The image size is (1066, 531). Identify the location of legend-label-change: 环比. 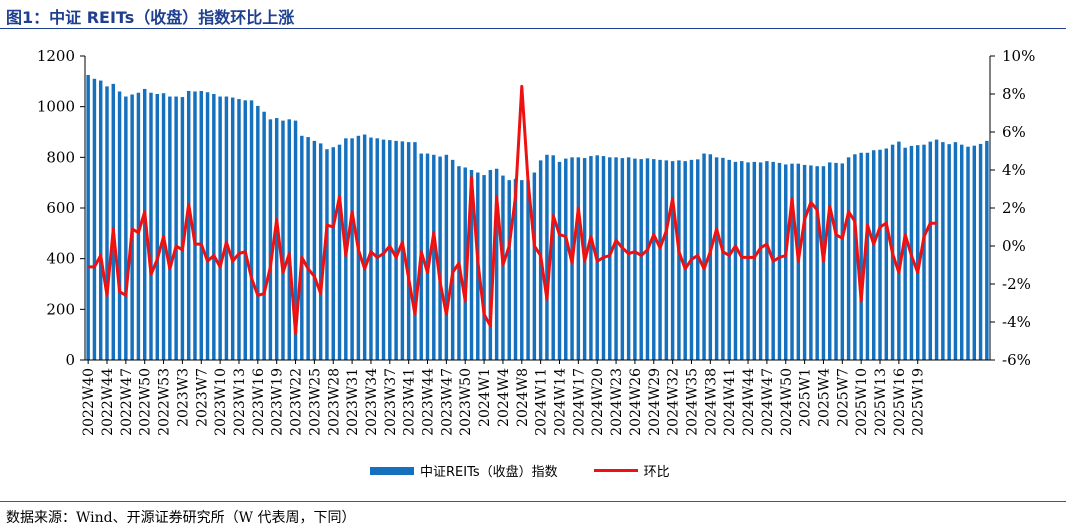
(656, 472).